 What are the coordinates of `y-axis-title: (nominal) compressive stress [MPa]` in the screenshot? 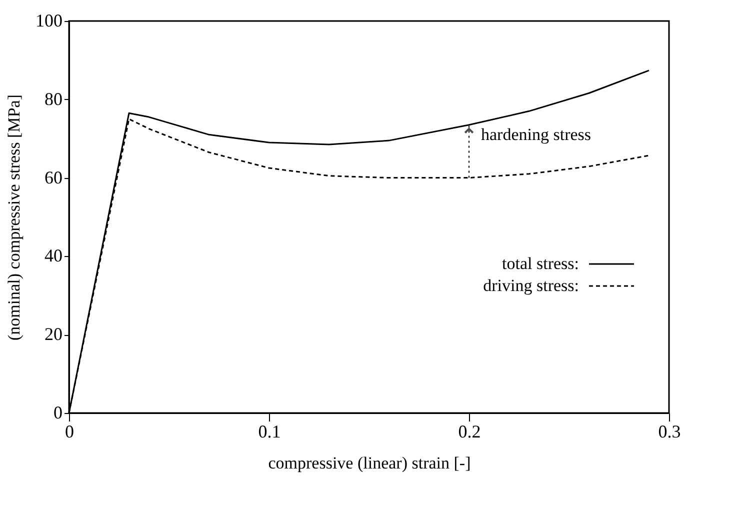 It's located at (14, 217).